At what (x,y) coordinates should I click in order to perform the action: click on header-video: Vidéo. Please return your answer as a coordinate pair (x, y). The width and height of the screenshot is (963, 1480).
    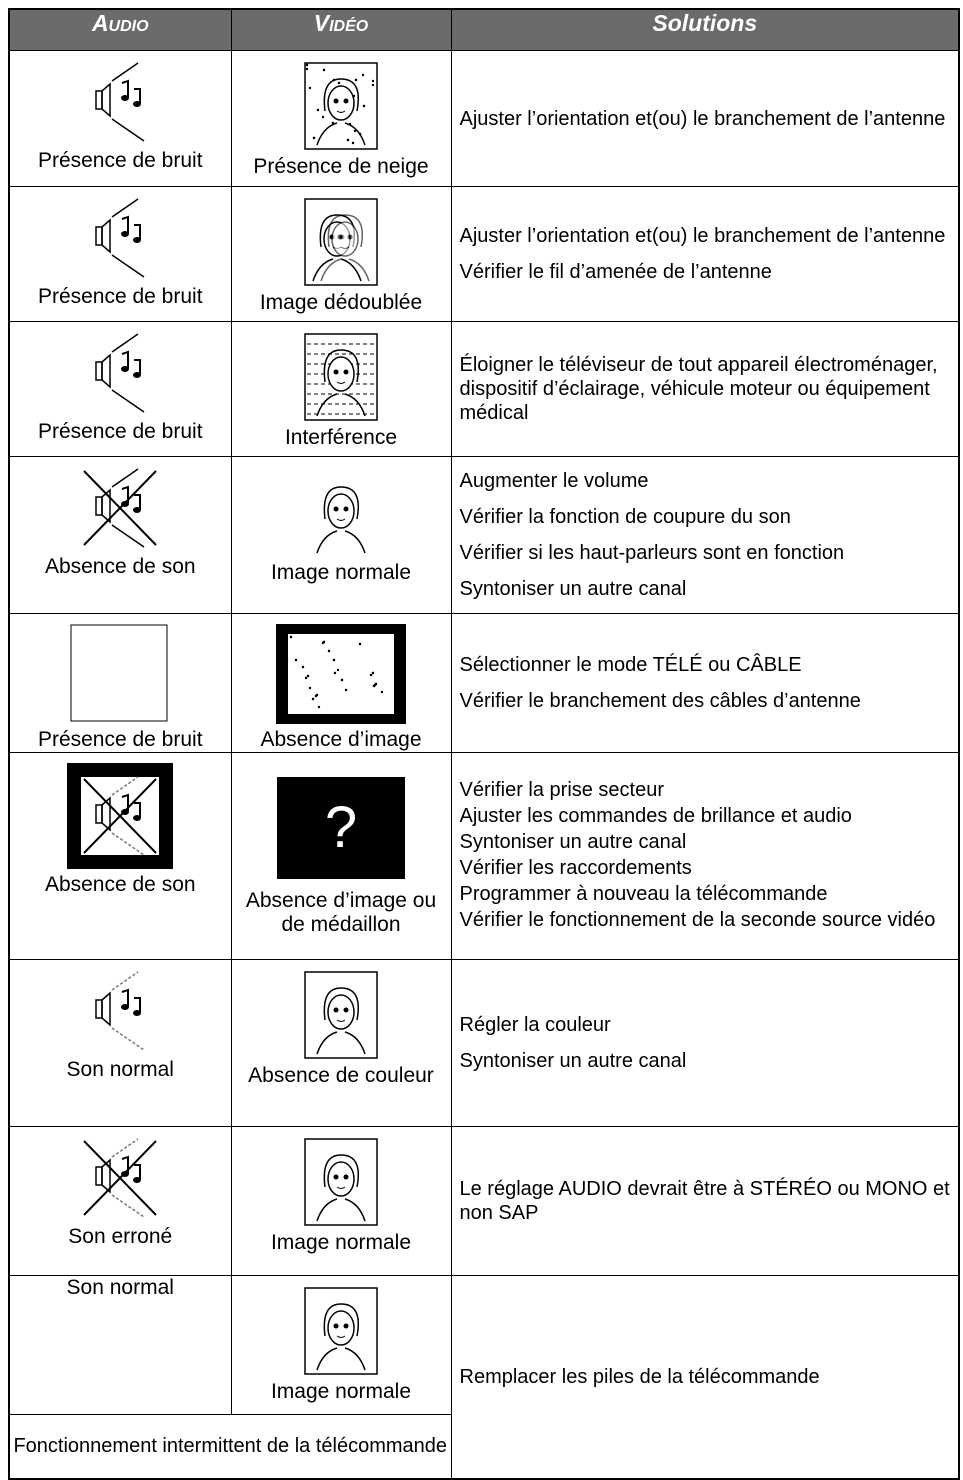
    Looking at the image, I should click on (341, 29).